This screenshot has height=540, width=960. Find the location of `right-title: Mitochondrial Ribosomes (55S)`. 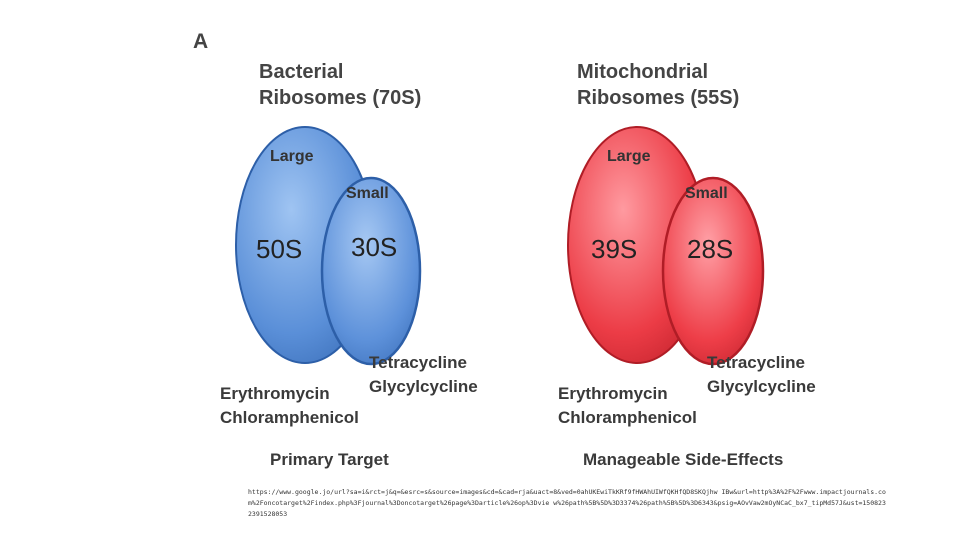

right-title: Mitochondrial Ribosomes (55S) is located at coordinates (658, 85).